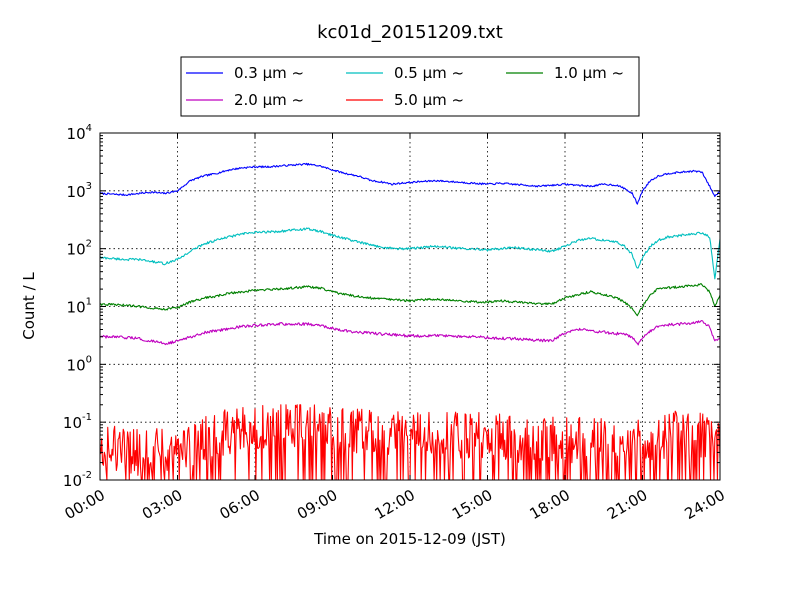  I want to click on y-tick-label: 10⁻¹, so click(77, 422).